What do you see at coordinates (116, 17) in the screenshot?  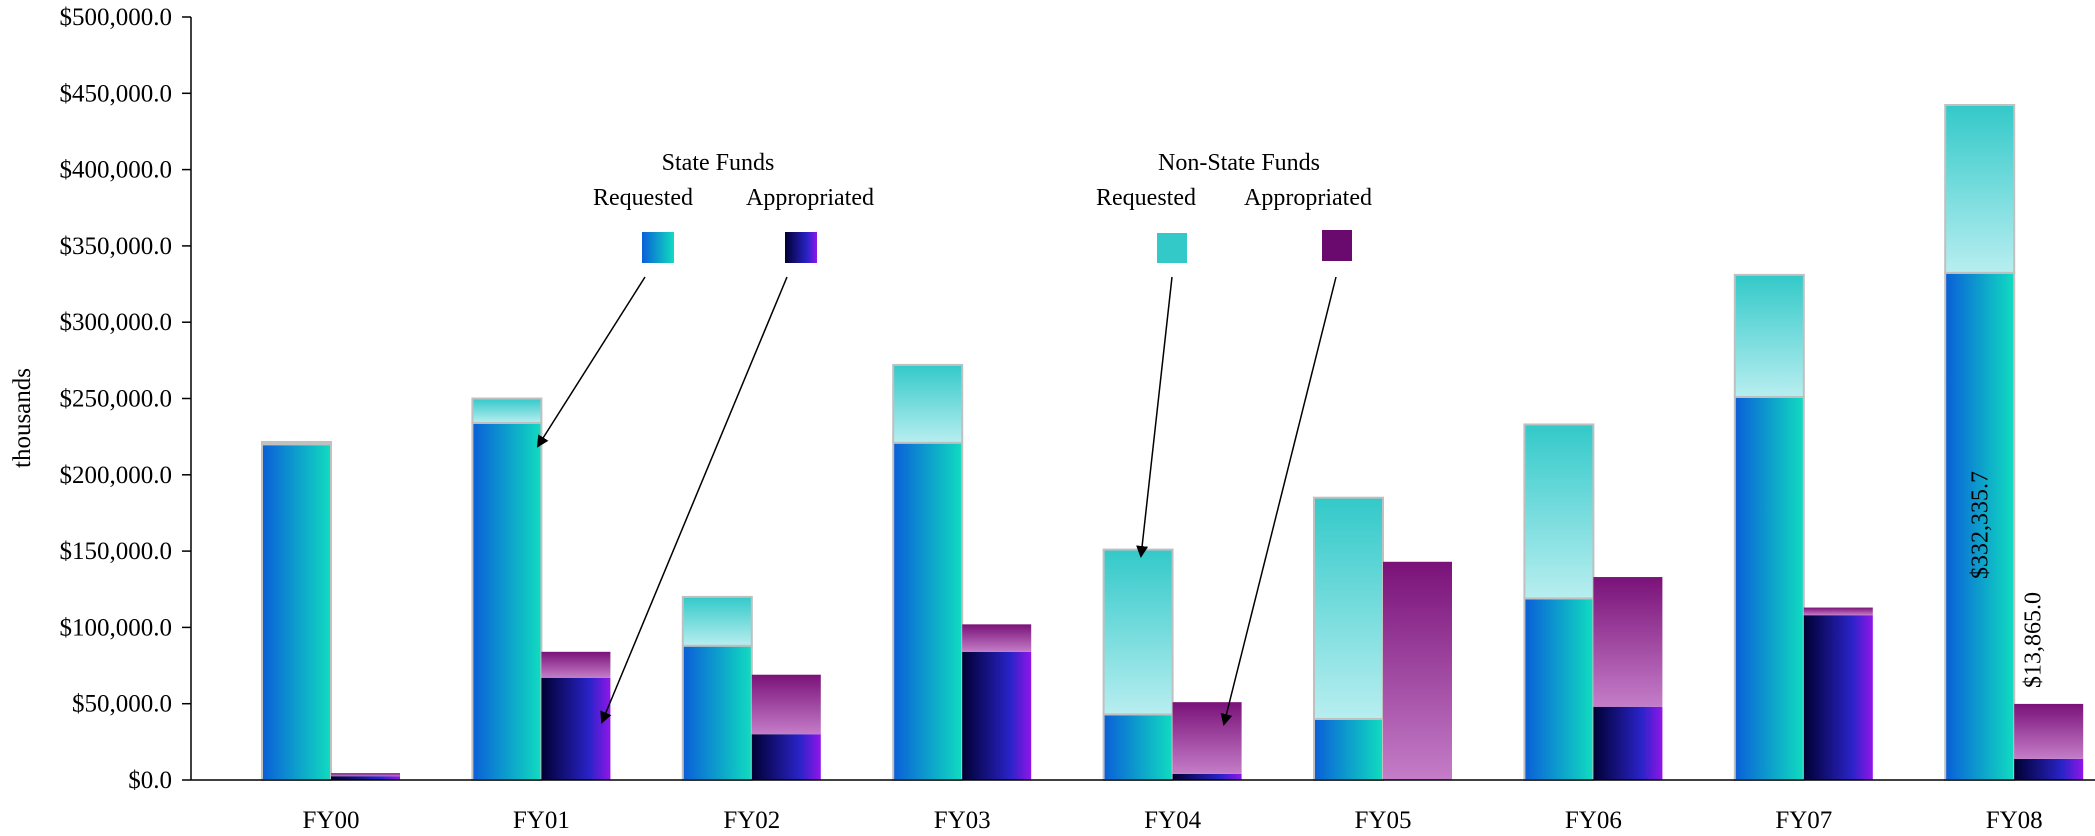 I see `y-tick-label: $500,000.0` at bounding box center [116, 17].